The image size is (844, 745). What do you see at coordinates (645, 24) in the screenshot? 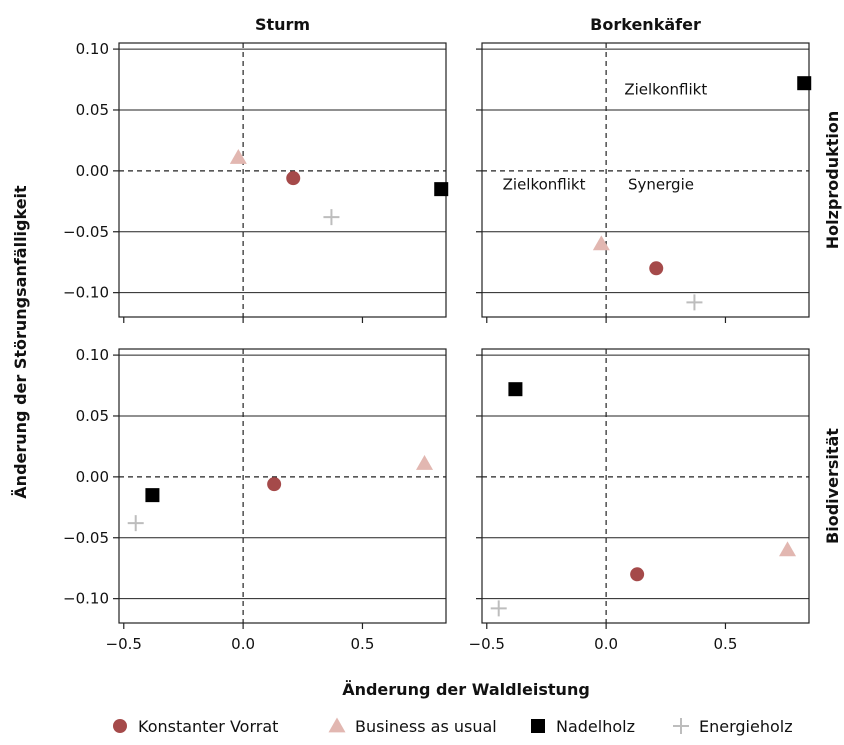
I see `column-title-borkenkaefer: Borkenkäfer` at bounding box center [645, 24].